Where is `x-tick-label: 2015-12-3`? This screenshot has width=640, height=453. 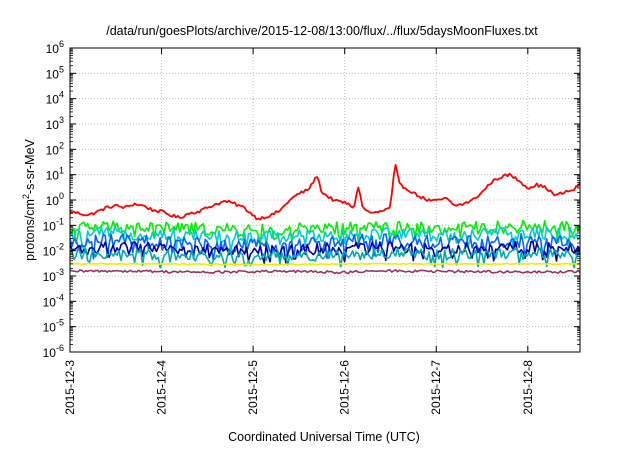
x-tick-label: 2015-12-3 is located at coordinates (70, 387).